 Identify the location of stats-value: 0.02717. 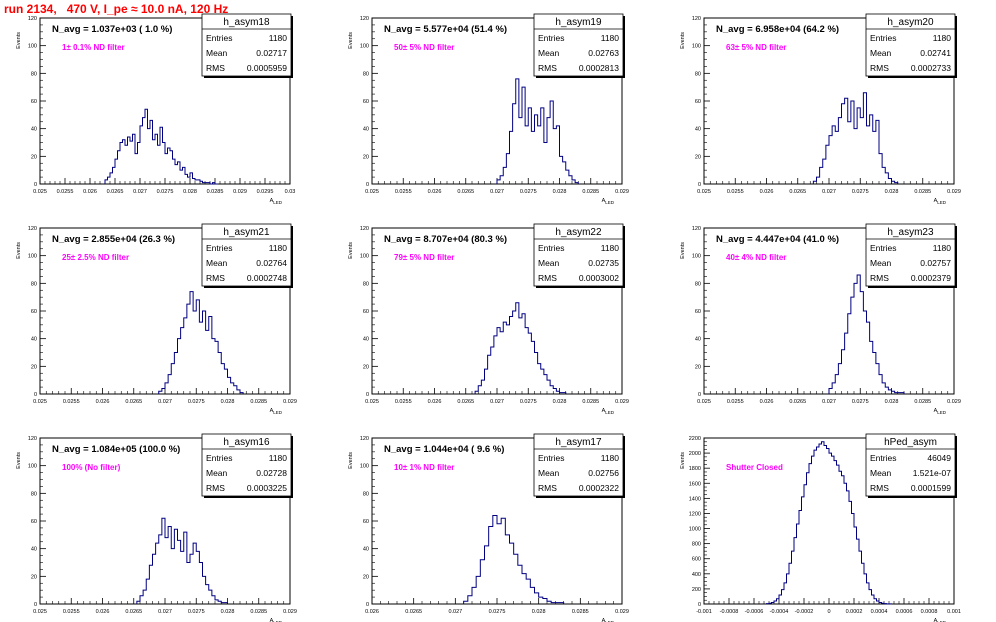
(271, 53).